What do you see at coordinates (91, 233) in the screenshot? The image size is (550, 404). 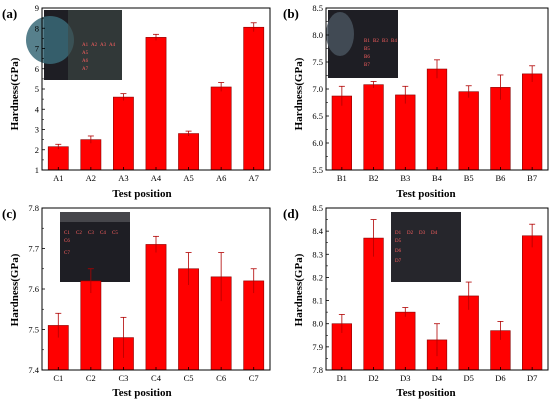 I see `inset-label: C3` at bounding box center [91, 233].